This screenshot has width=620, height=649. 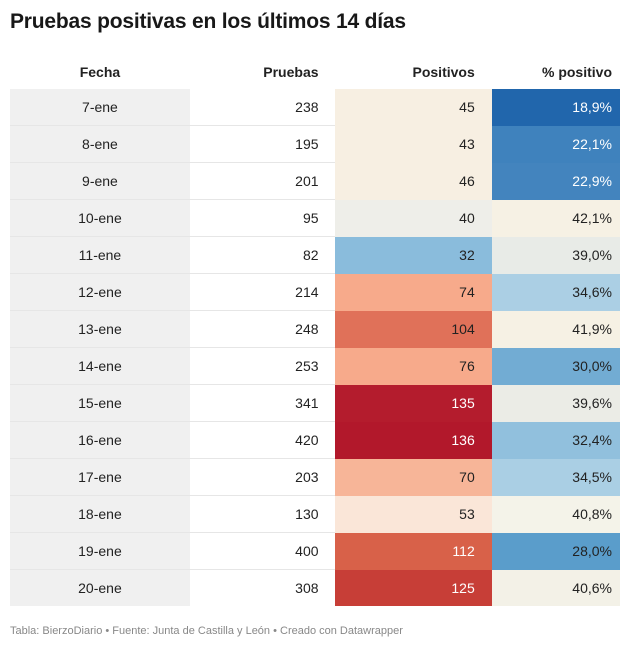 I want to click on column-header-positivos: Positivos, so click(x=443, y=71).